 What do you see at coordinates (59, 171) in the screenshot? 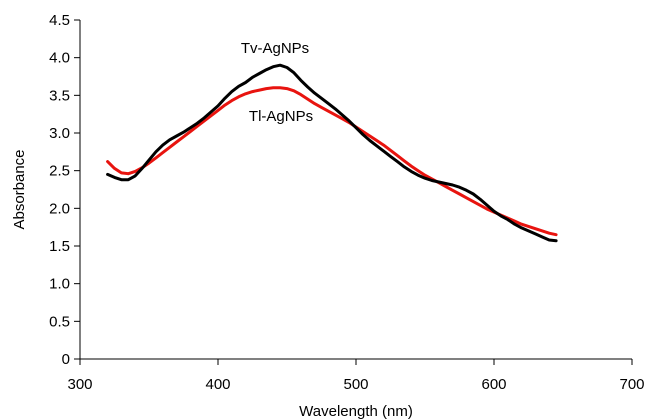
I see `y-tick-label: 2.5` at bounding box center [59, 171].